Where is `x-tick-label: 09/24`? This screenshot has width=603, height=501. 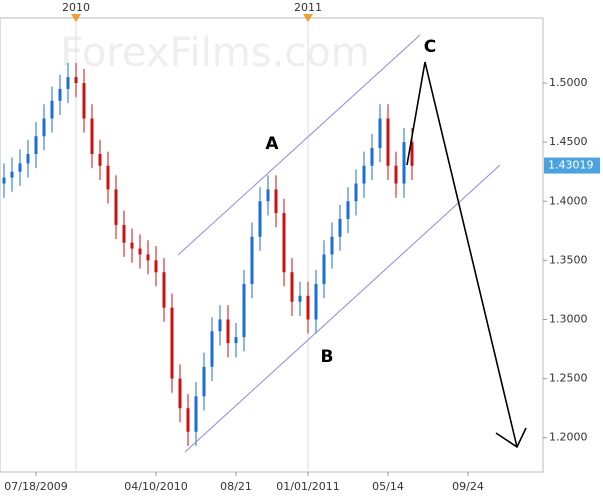 x-tick-label: 09/24 is located at coordinates (468, 486).